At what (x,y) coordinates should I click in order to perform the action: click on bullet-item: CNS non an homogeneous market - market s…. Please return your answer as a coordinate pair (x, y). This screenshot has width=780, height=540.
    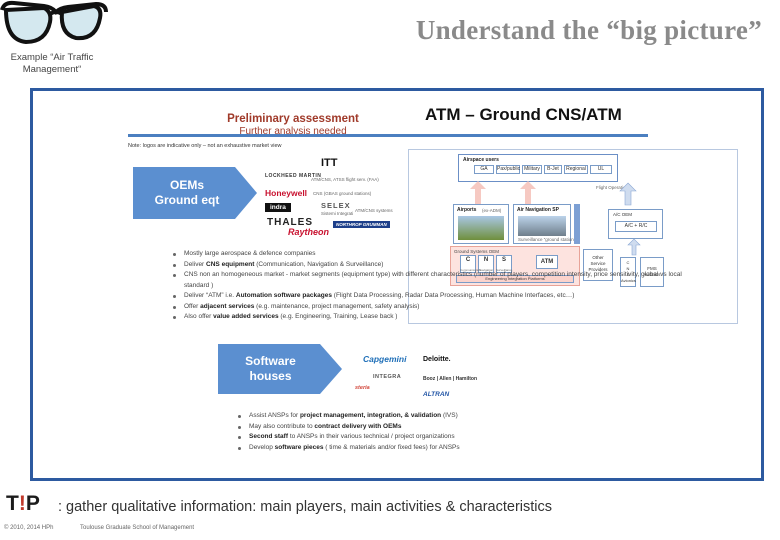
    Looking at the image, I should click on (433, 280).